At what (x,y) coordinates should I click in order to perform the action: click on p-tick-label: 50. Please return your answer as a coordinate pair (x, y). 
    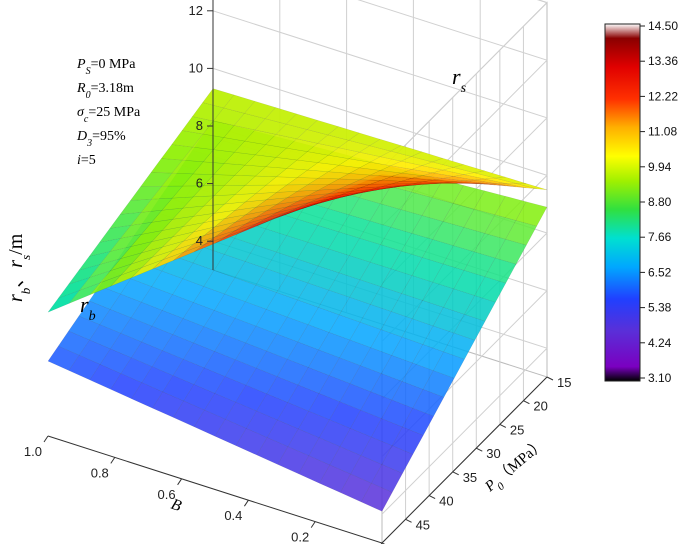
    Looking at the image, I should click on (399, 542).